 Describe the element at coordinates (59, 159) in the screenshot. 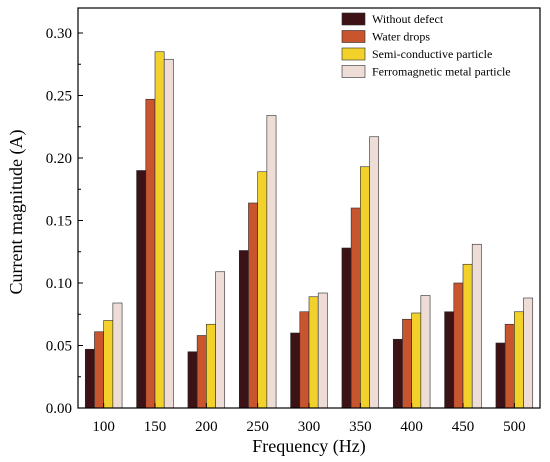

I see `y-tick-label: 0.20` at that location.